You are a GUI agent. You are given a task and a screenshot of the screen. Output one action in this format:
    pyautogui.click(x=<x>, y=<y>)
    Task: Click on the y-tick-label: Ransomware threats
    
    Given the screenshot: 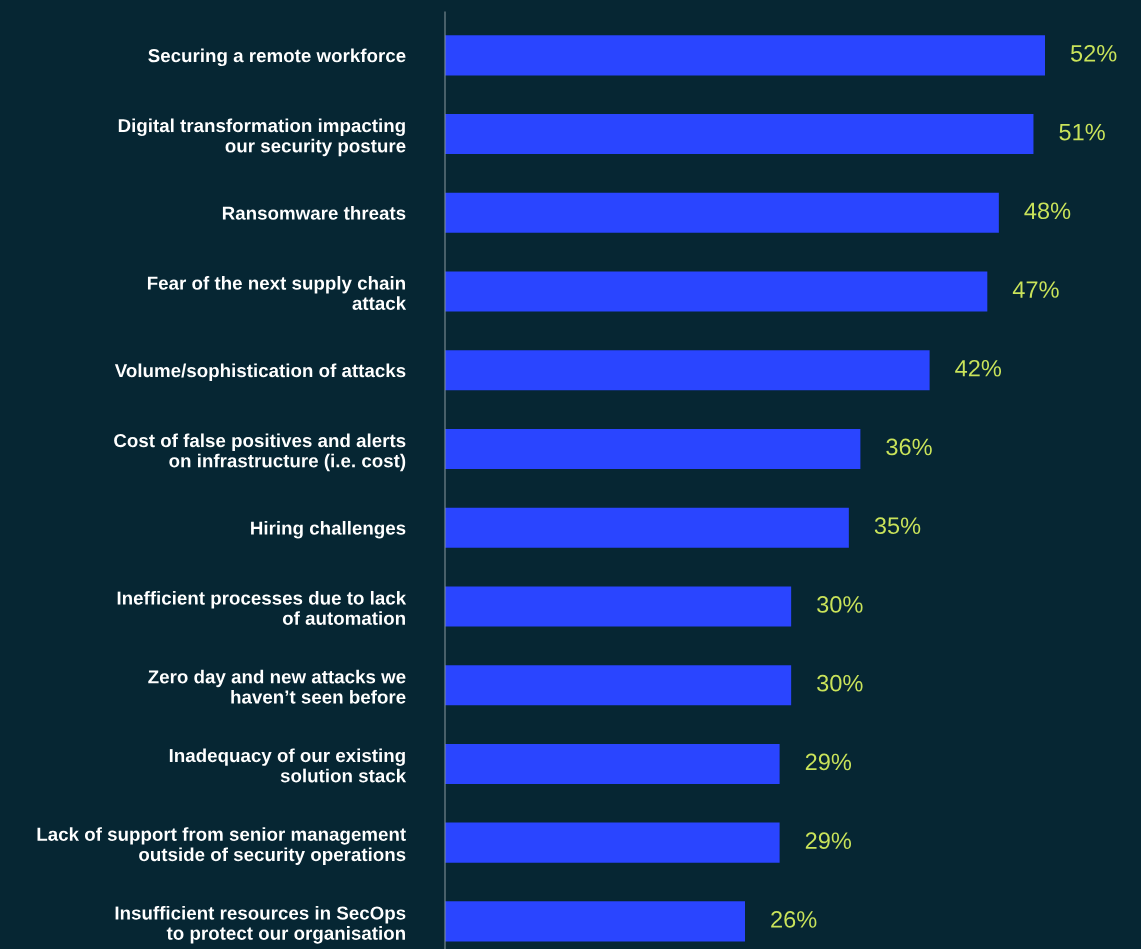 What is the action you would take?
    pyautogui.click(x=314, y=212)
    